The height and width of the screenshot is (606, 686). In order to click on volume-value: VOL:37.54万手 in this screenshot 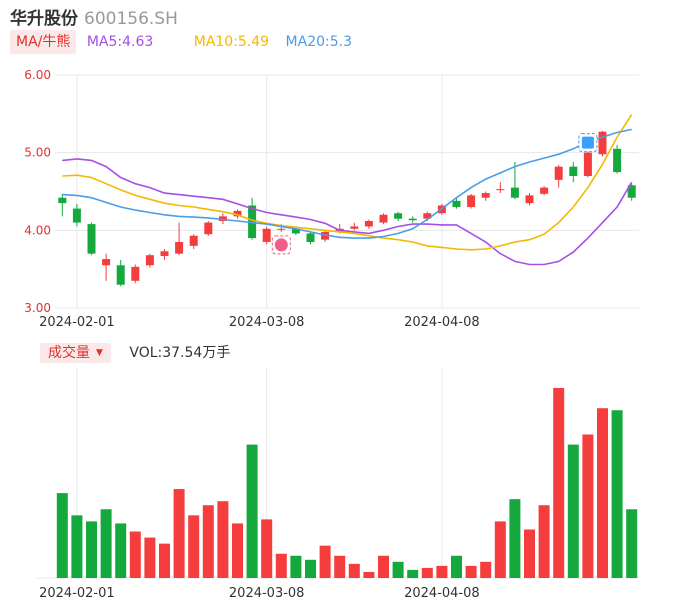, I will do `click(180, 353)`.